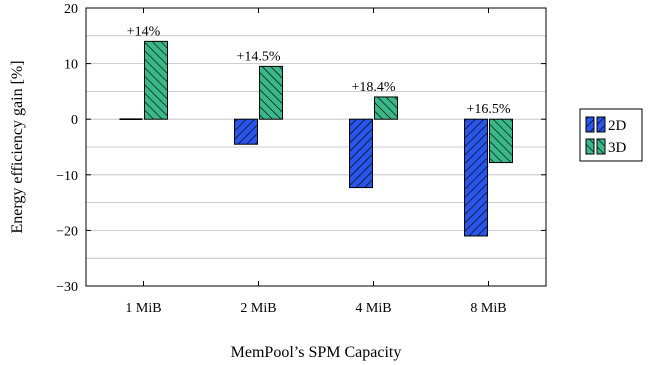 The height and width of the screenshot is (365, 669). What do you see at coordinates (271, 92) in the screenshot?
I see `bar-3D-2MiB` at bounding box center [271, 92].